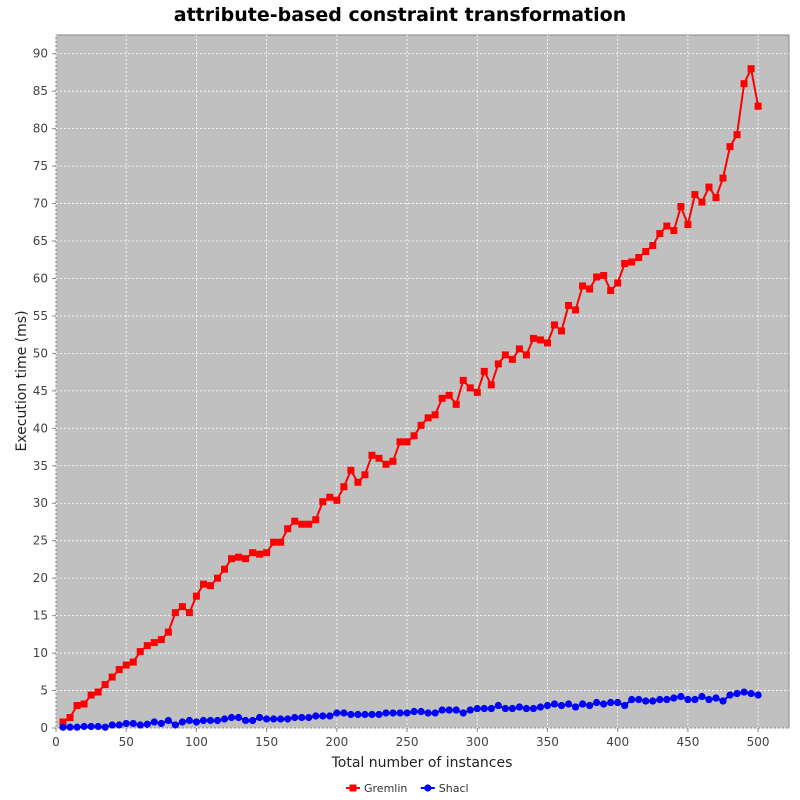 The width and height of the screenshot is (800, 800). What do you see at coordinates (40, 541) in the screenshot?
I see `y-tick-label: 25` at bounding box center [40, 541].